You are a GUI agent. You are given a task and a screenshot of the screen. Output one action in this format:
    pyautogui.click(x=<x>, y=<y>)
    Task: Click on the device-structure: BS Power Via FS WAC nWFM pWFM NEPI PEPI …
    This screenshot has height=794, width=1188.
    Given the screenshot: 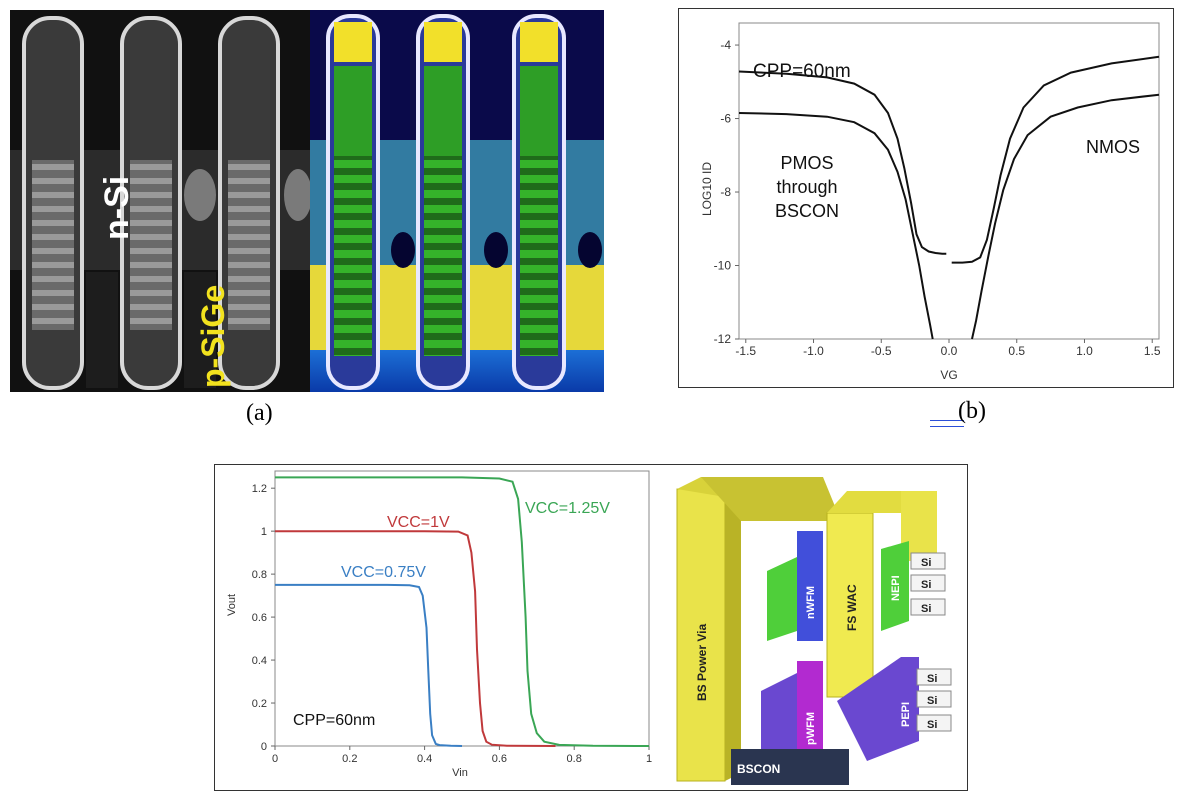 What is the action you would take?
    pyautogui.click(x=814, y=631)
    